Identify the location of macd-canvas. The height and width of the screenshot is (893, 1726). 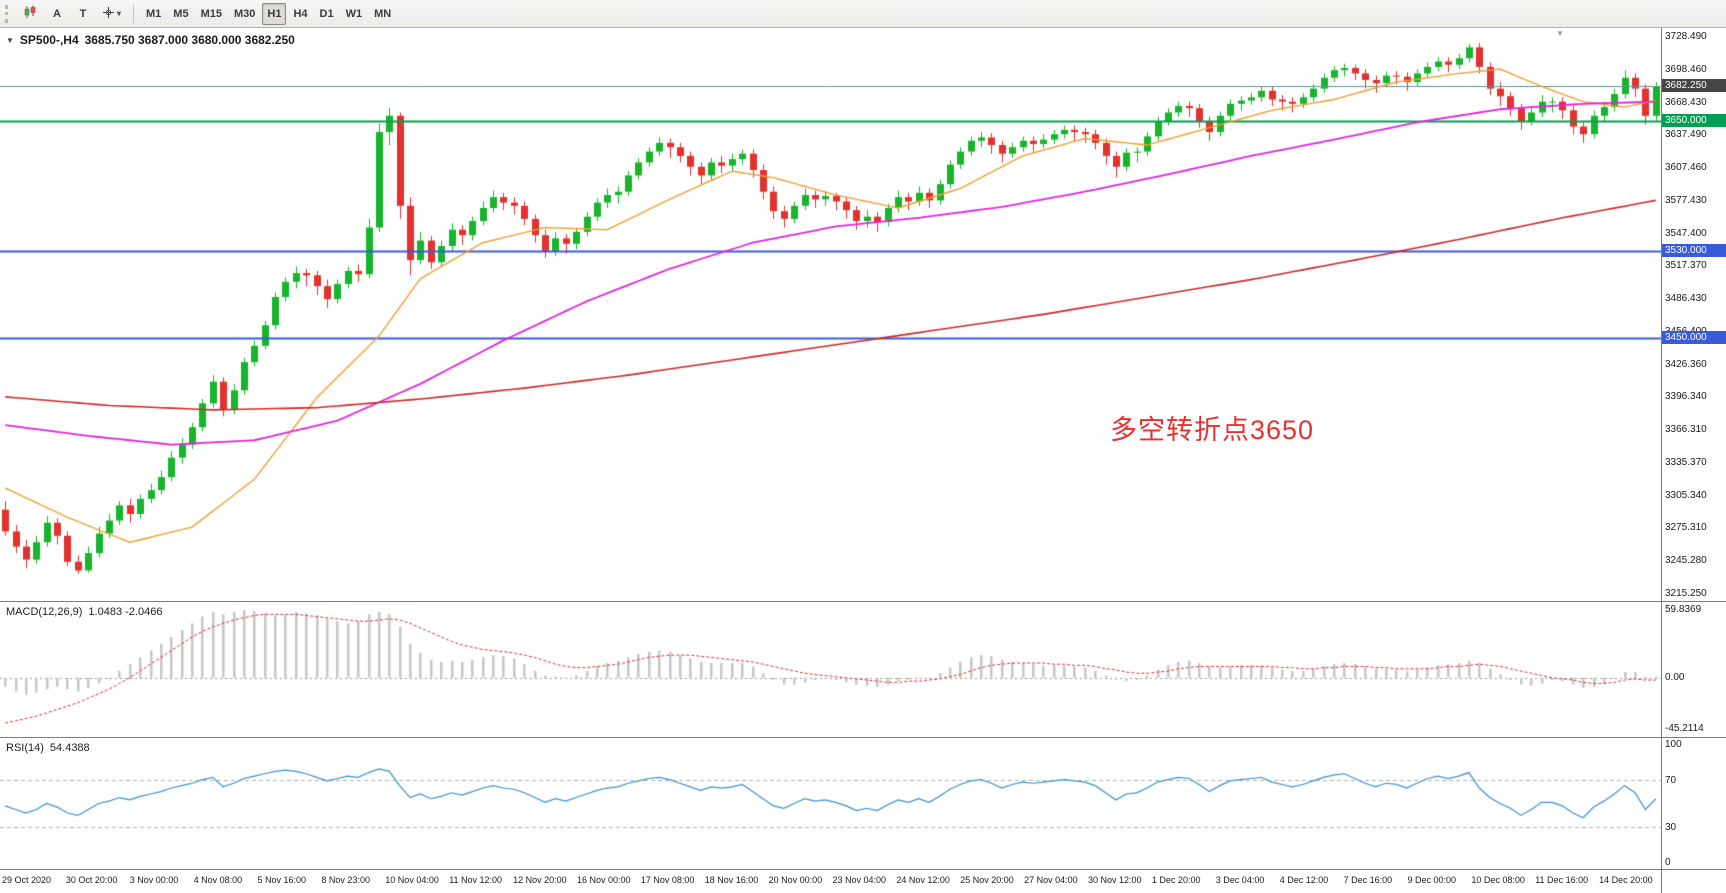
(830, 669).